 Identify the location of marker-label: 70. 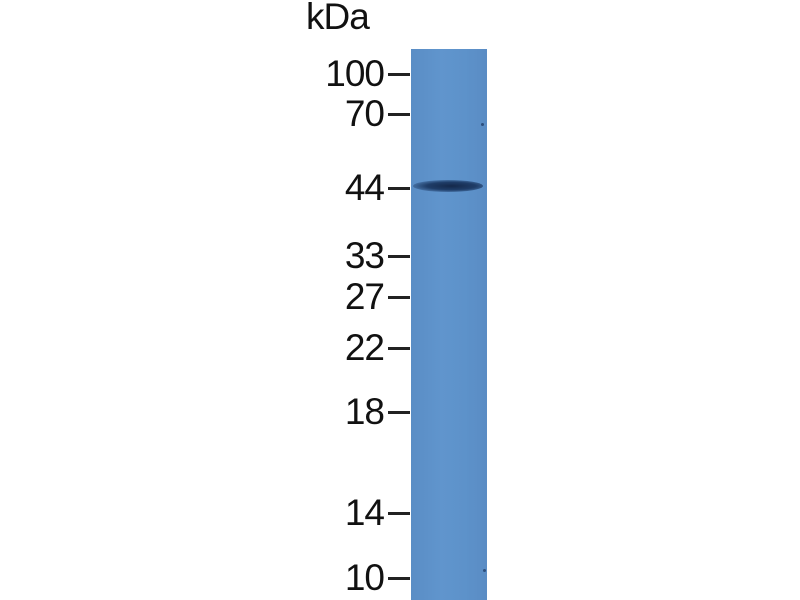
(364, 113).